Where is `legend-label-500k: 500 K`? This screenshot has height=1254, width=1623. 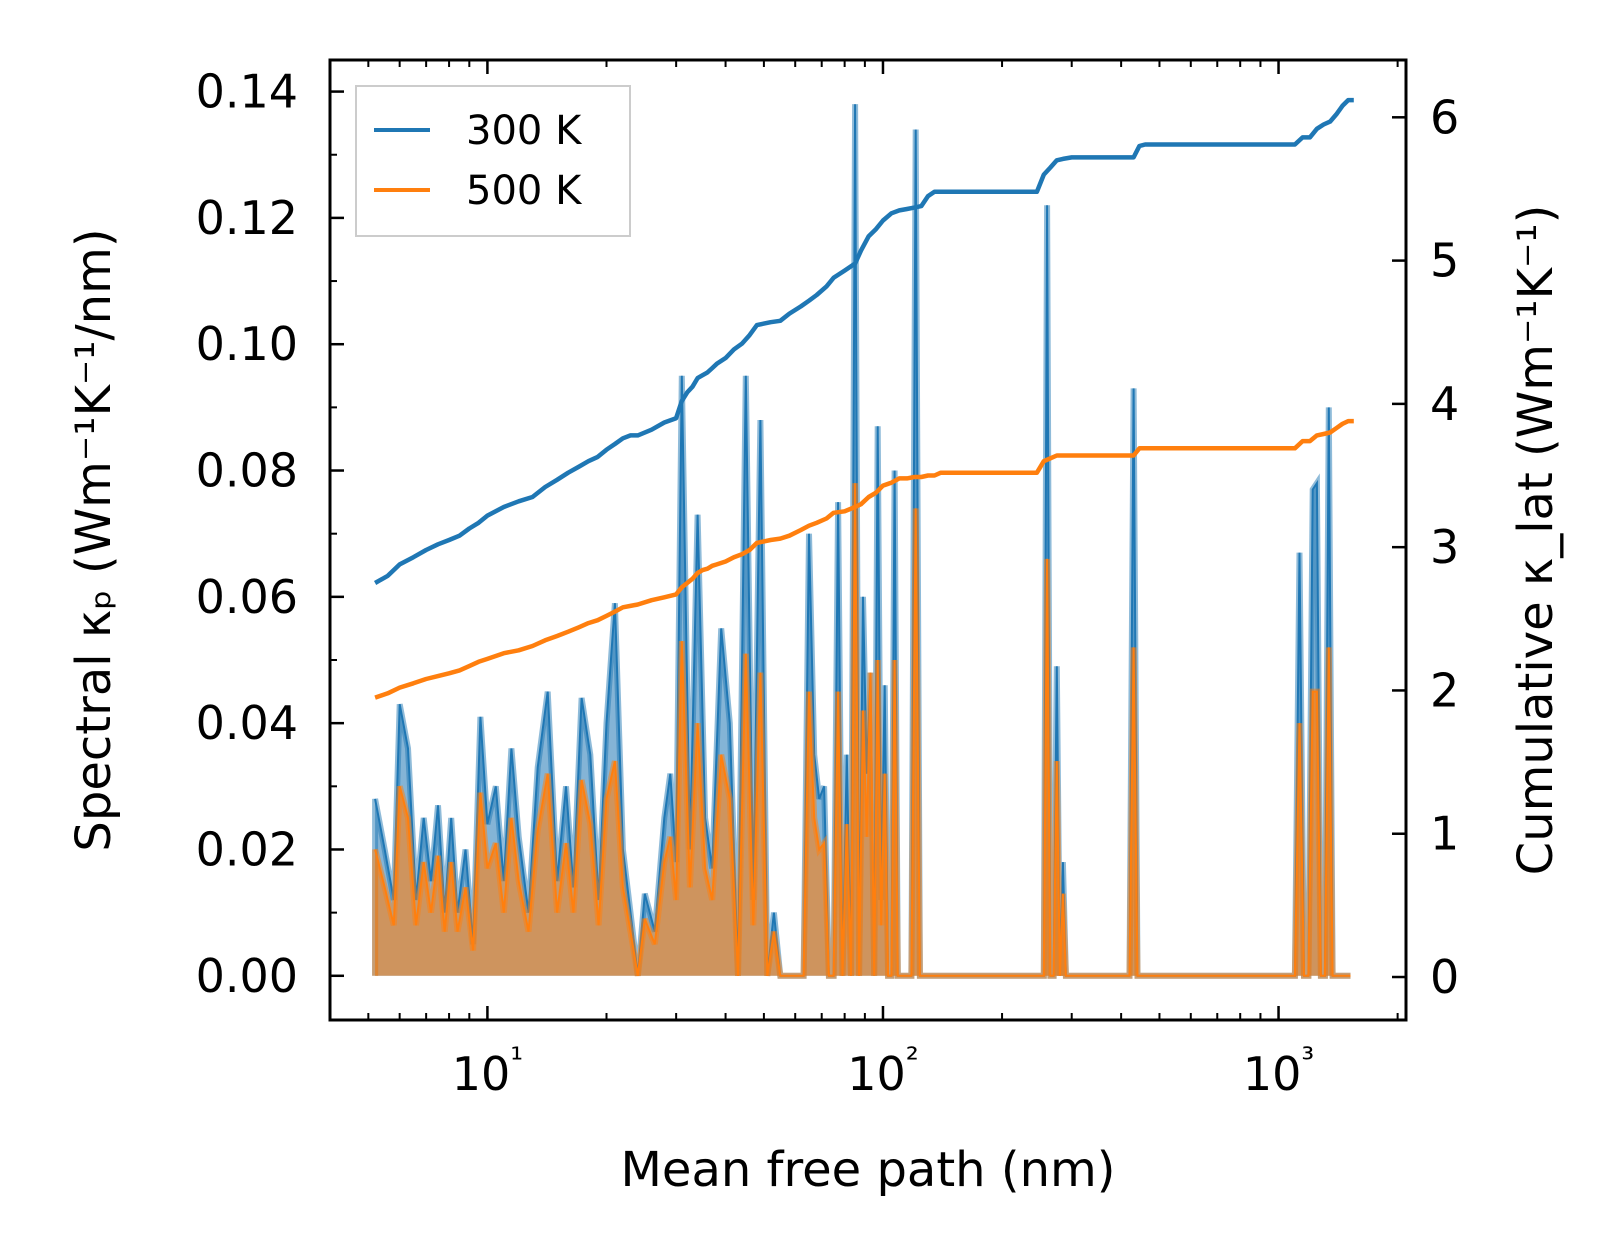 legend-label-500k: 500 K is located at coordinates (524, 191).